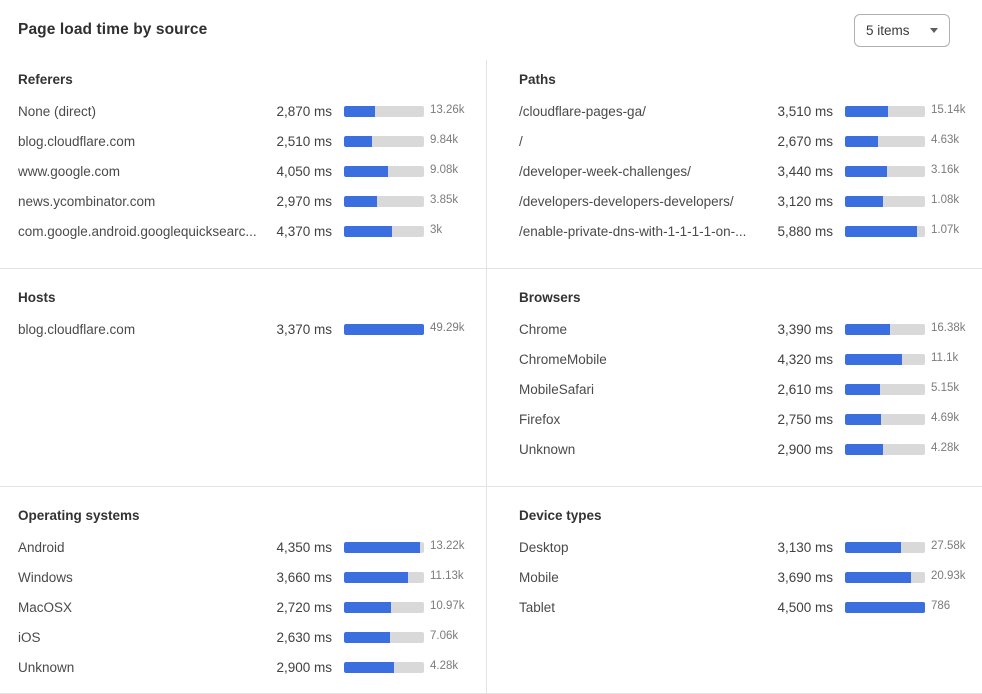 The image size is (982, 694). Describe the element at coordinates (304, 547) in the screenshot. I see `metric-ms-value: 4,350 ms` at that location.